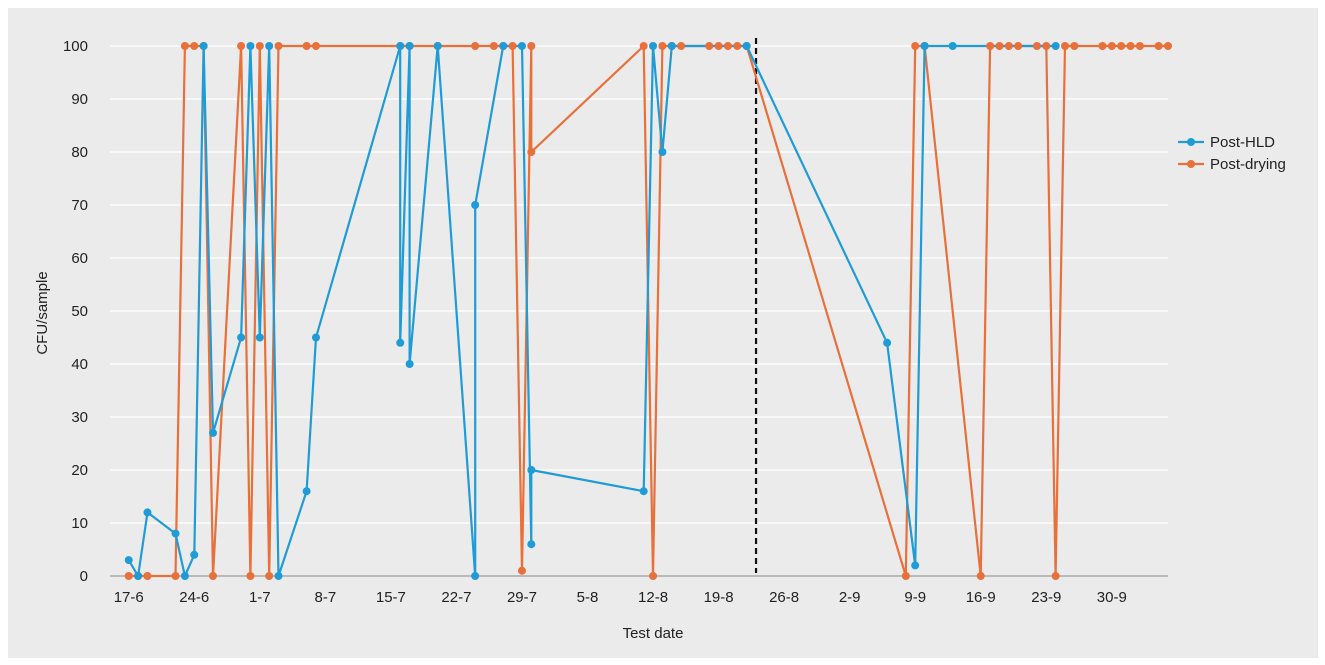  I want to click on y-tick-label: 20, so click(79, 470).